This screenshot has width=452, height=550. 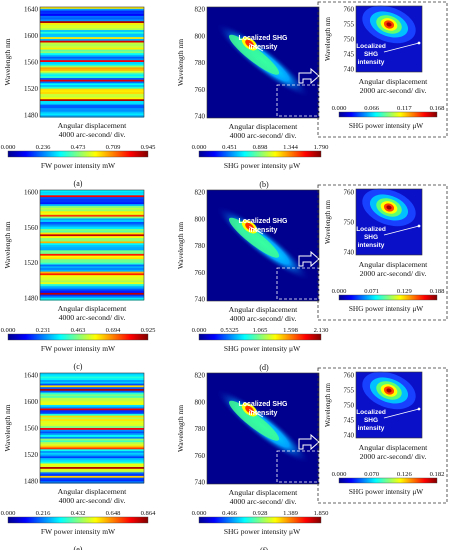 What do you see at coordinates (92, 500) in the screenshot?
I see `x-axis-subtitle: 4000 arc-second/ div.` at bounding box center [92, 500].